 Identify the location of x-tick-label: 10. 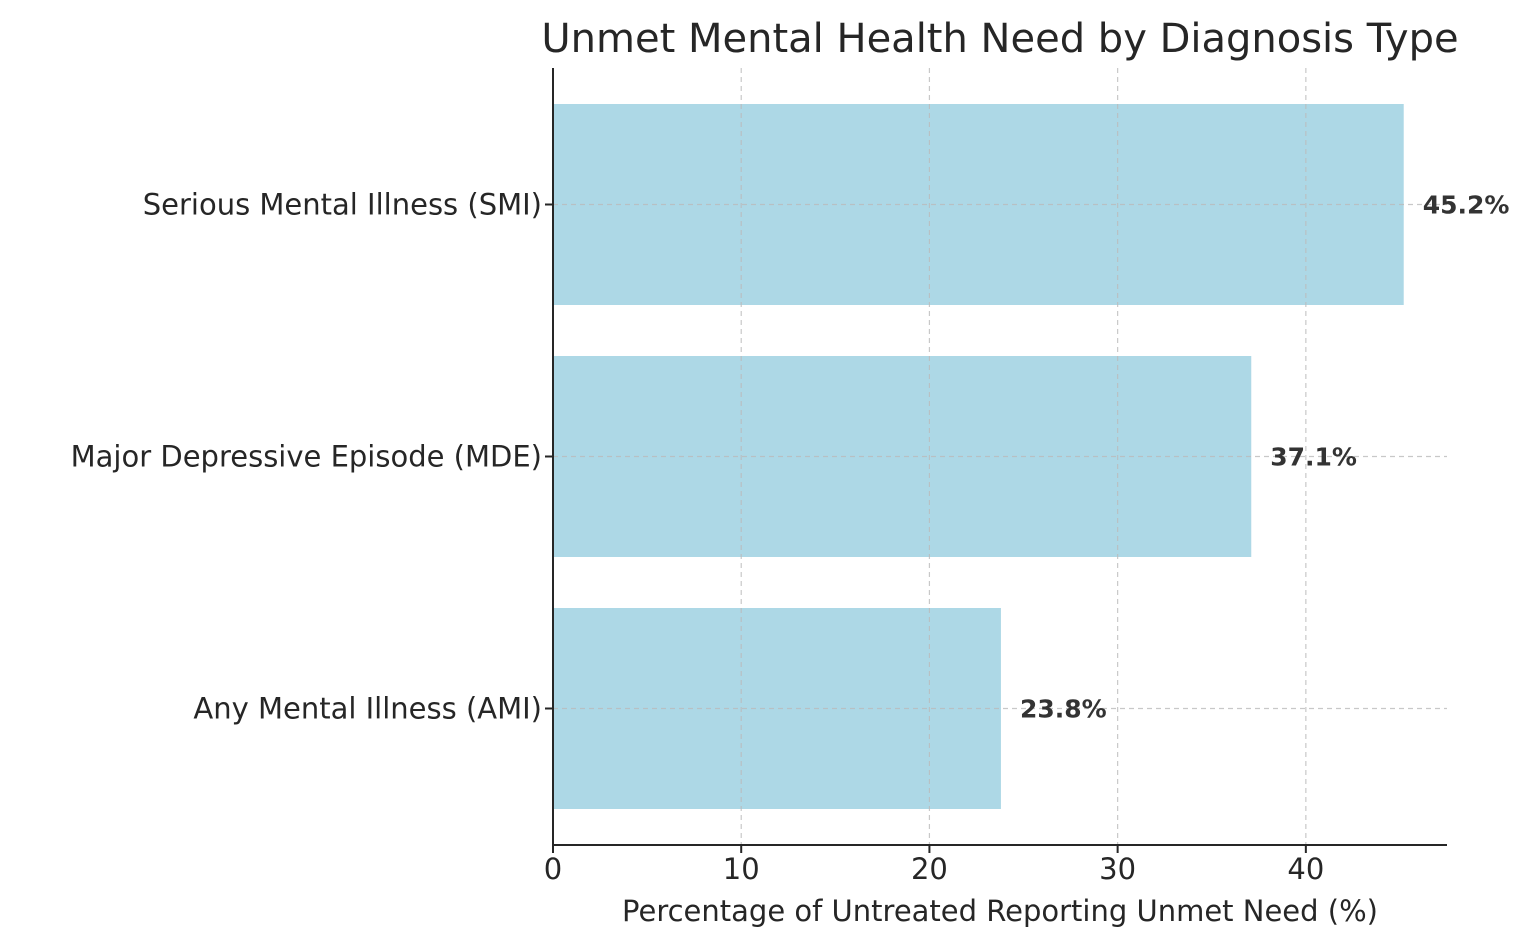
(741, 869).